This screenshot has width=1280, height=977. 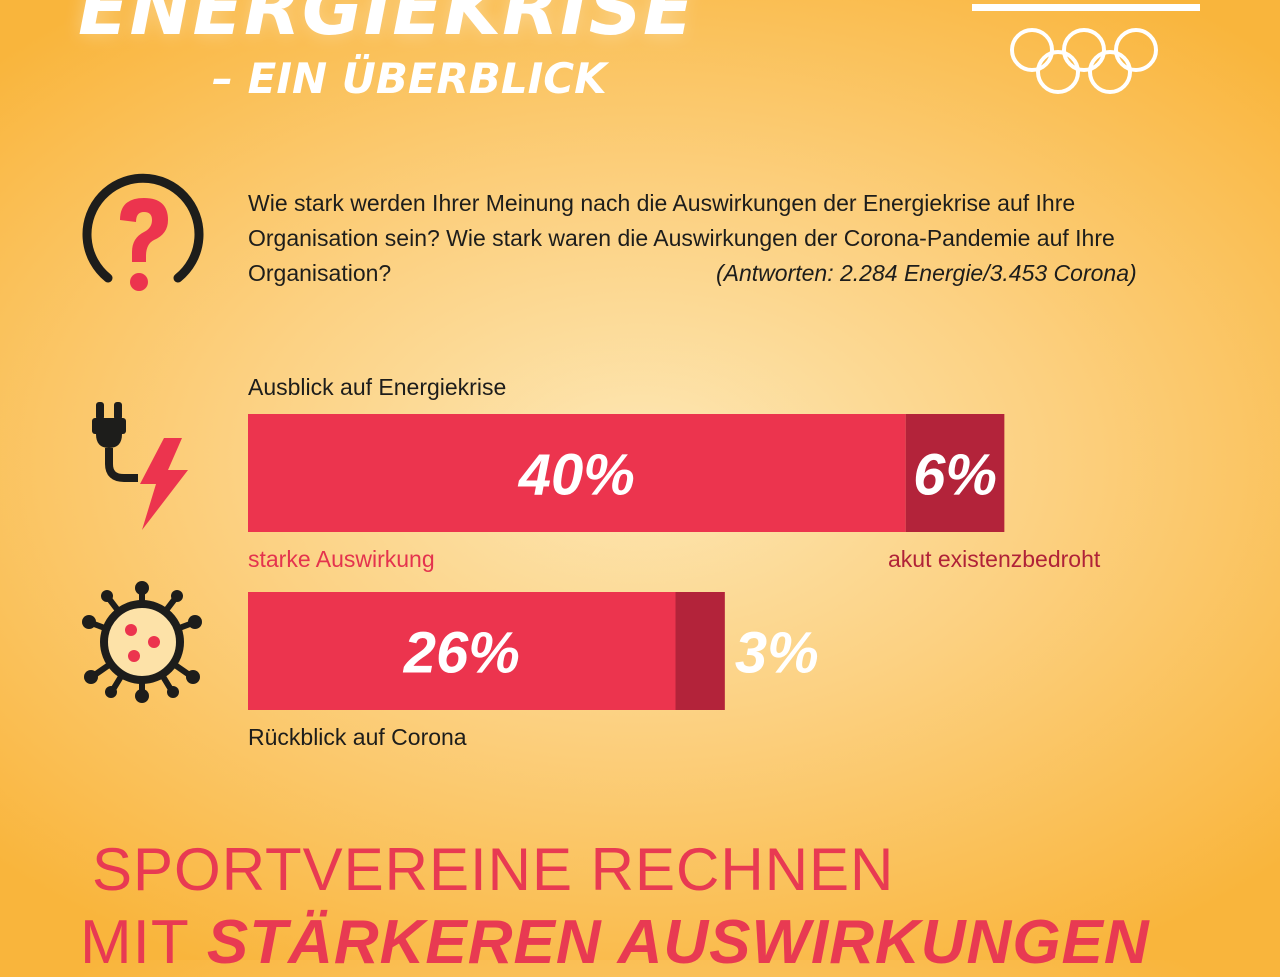 I want to click on bar-corona-strong, so click(x=462, y=651).